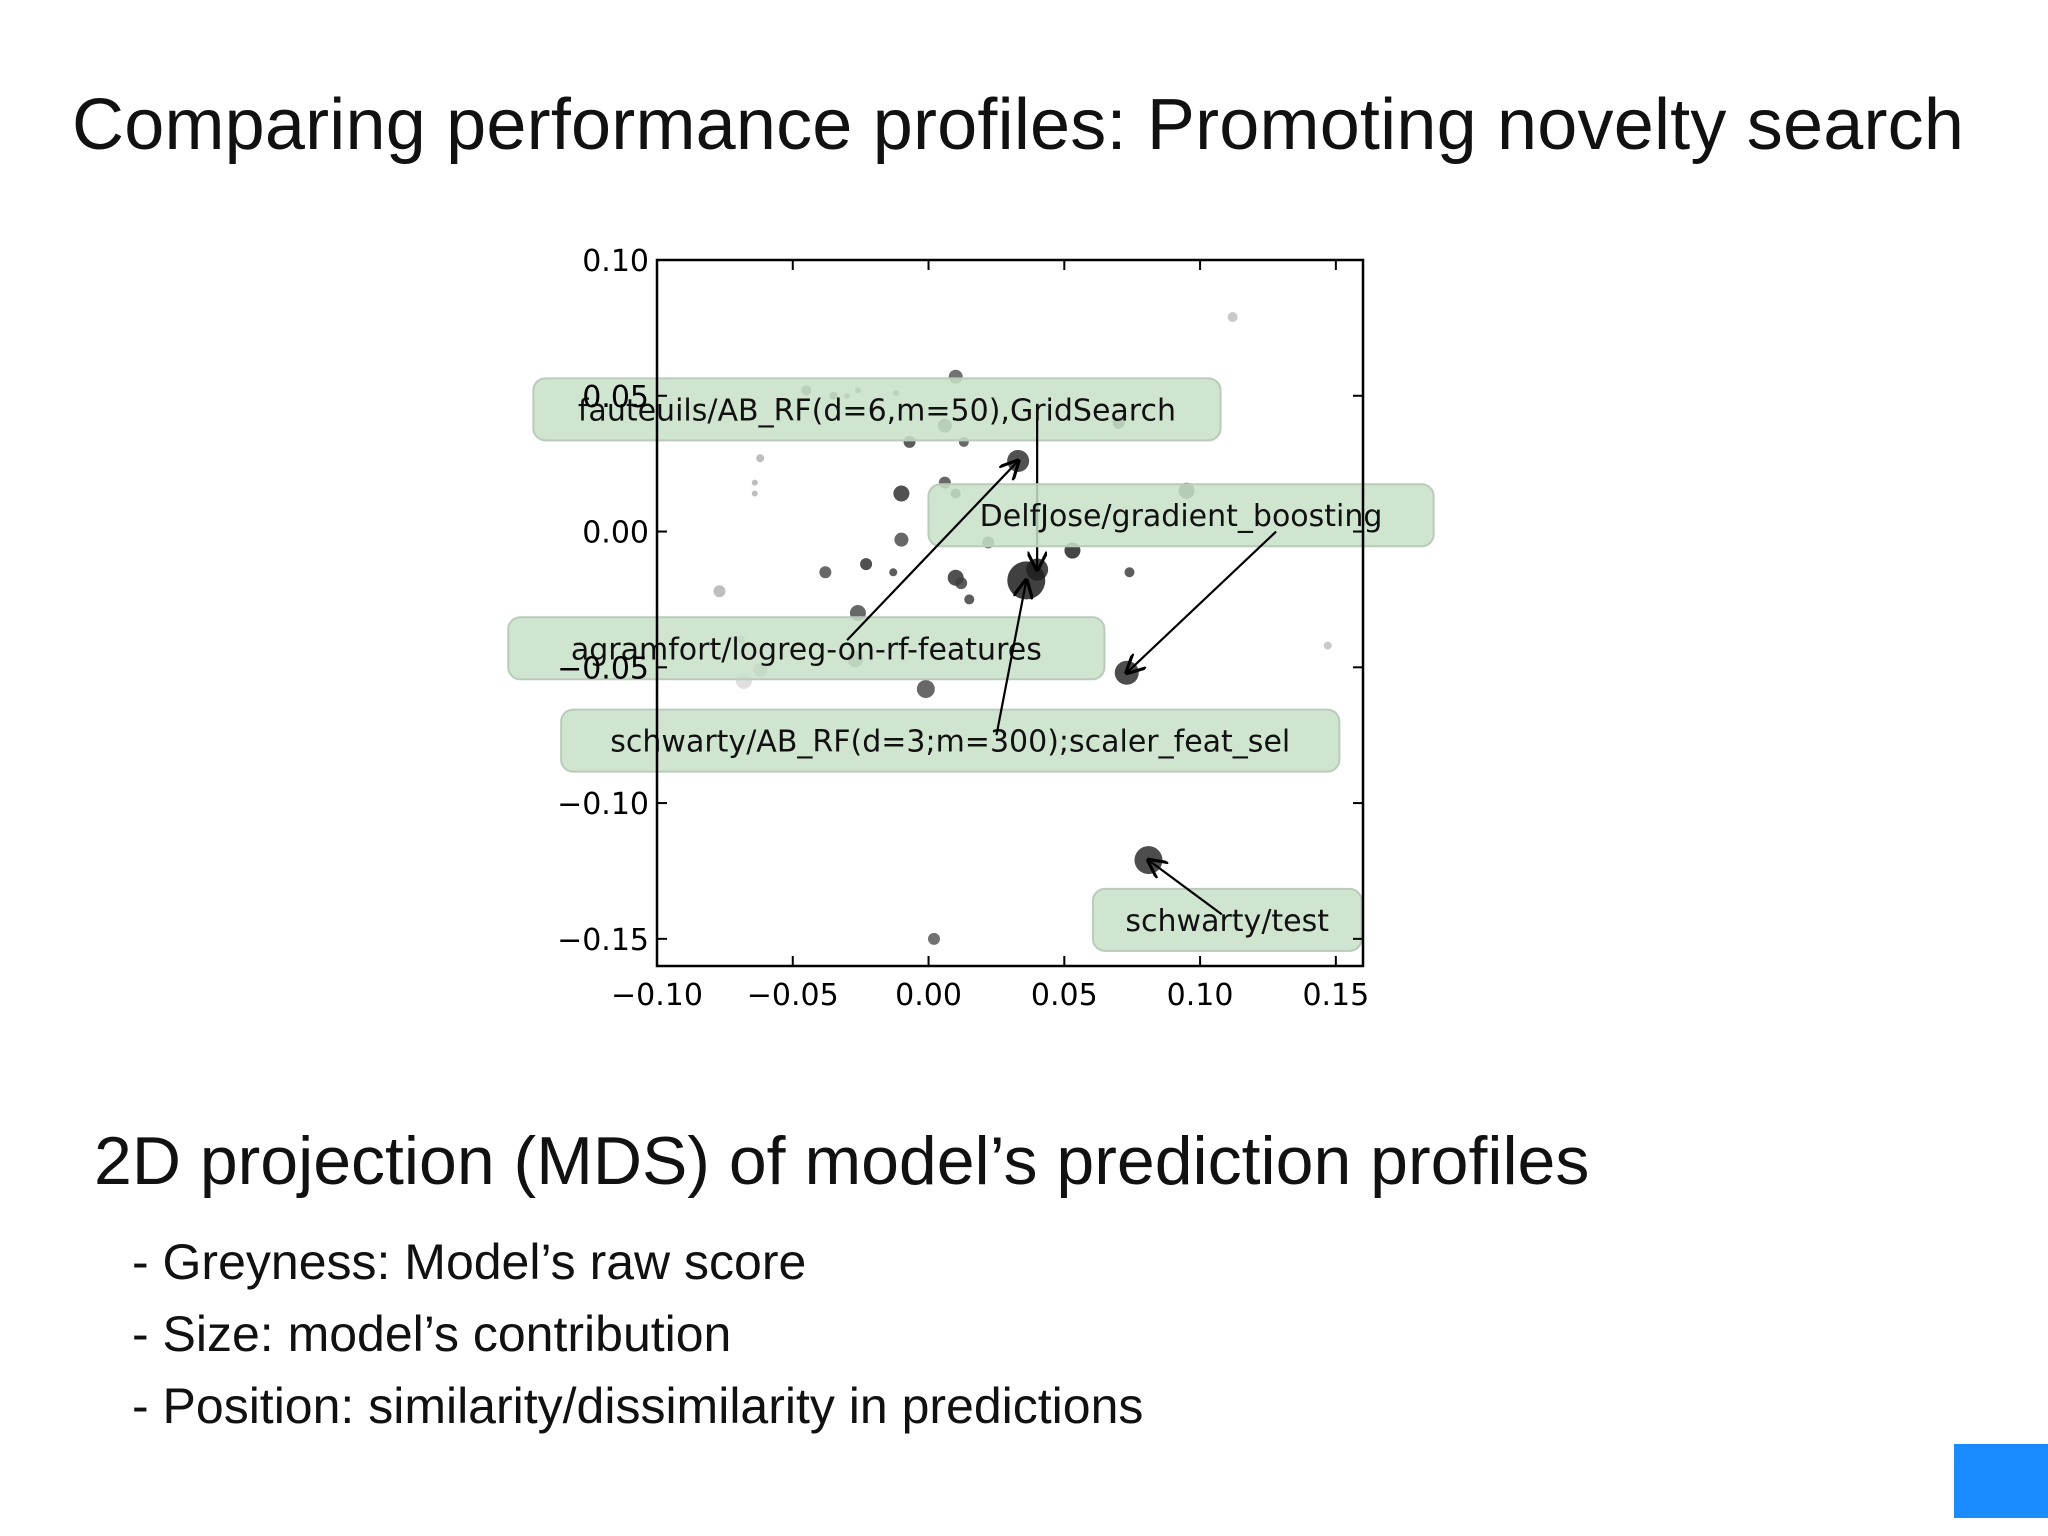 This screenshot has height=1536, width=2048. I want to click on x-tick-label: −0.05, so click(793, 995).